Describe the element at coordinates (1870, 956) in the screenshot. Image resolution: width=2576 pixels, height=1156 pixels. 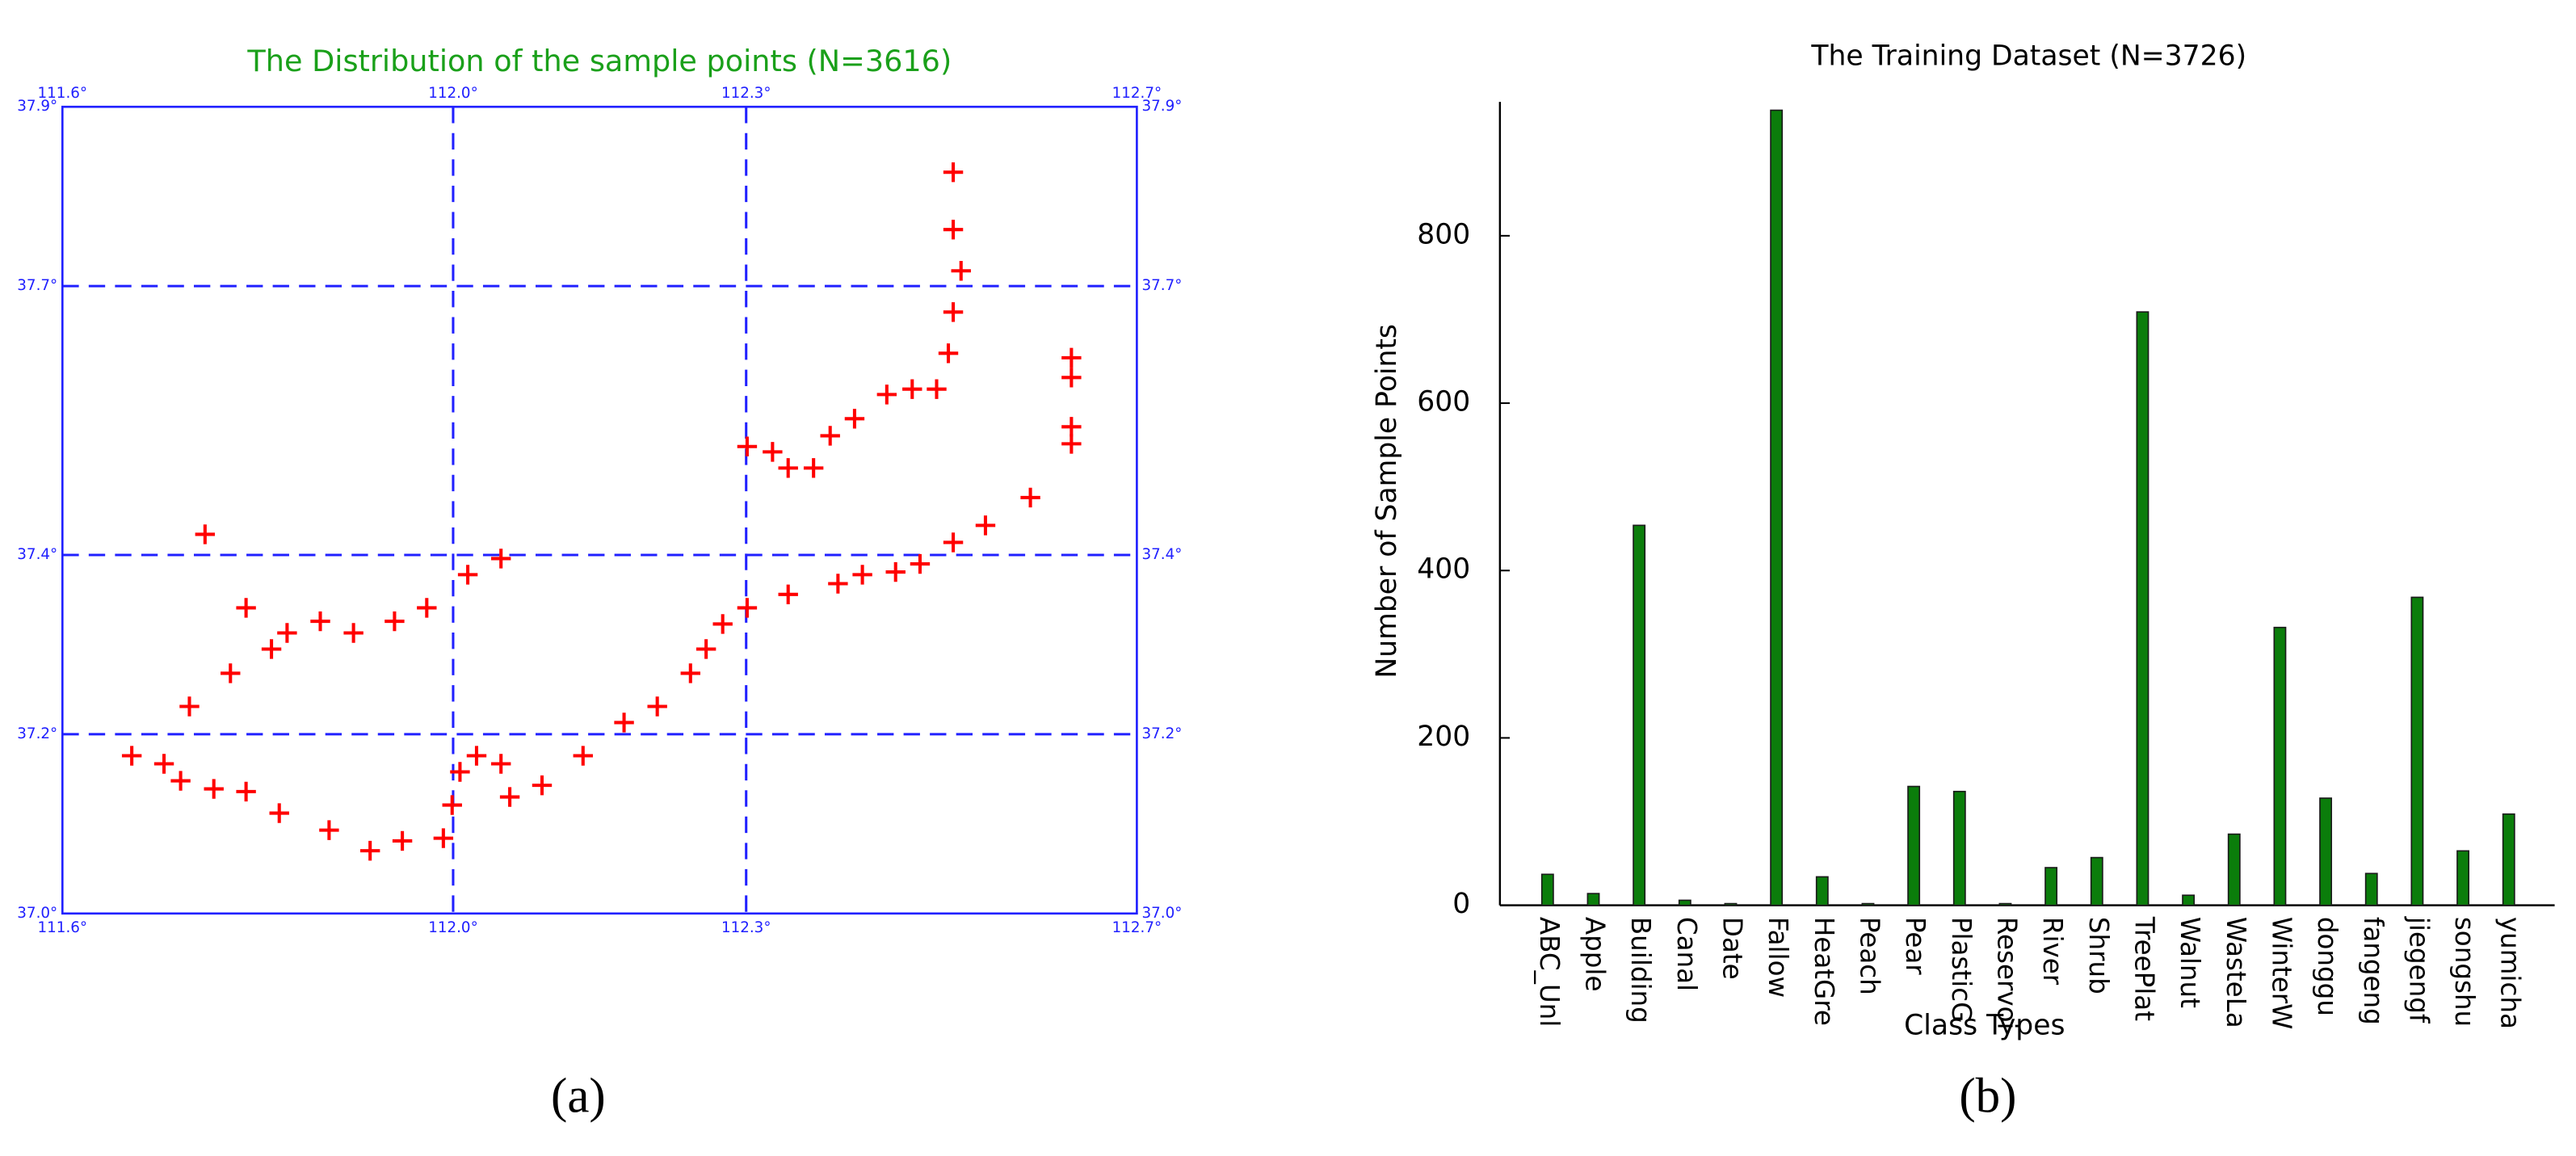
I see `x-tick-label: Peach` at that location.